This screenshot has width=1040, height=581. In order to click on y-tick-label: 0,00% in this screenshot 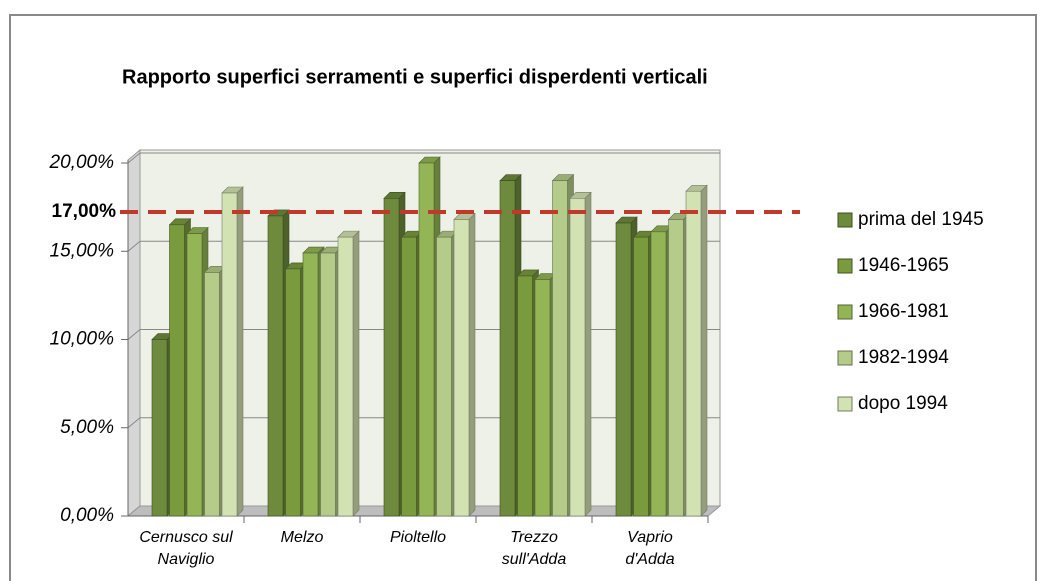, I will do `click(87, 515)`.